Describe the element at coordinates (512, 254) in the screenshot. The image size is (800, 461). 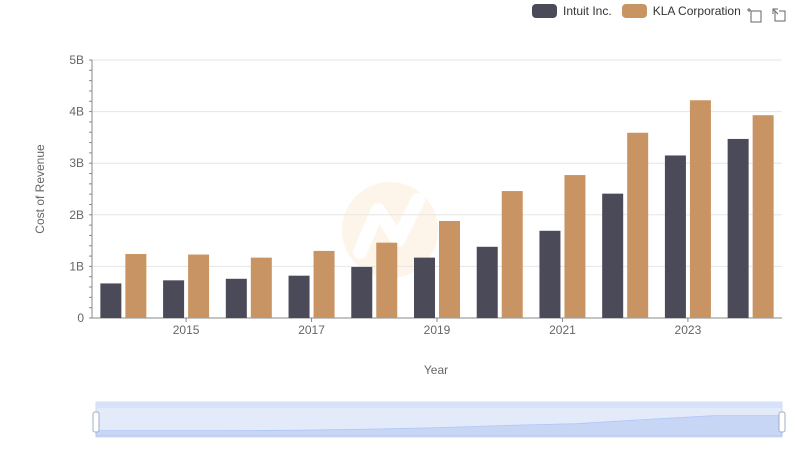
I see `bar-kla-2020` at that location.